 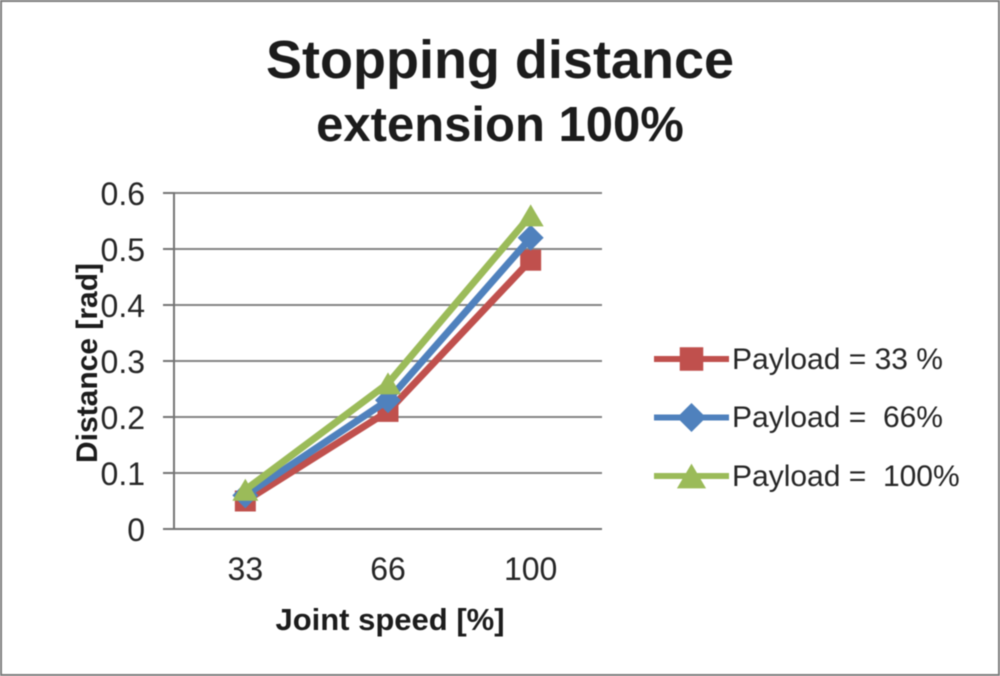 What do you see at coordinates (122, 306) in the screenshot?
I see `y-tick-label-0.4: 0.4` at bounding box center [122, 306].